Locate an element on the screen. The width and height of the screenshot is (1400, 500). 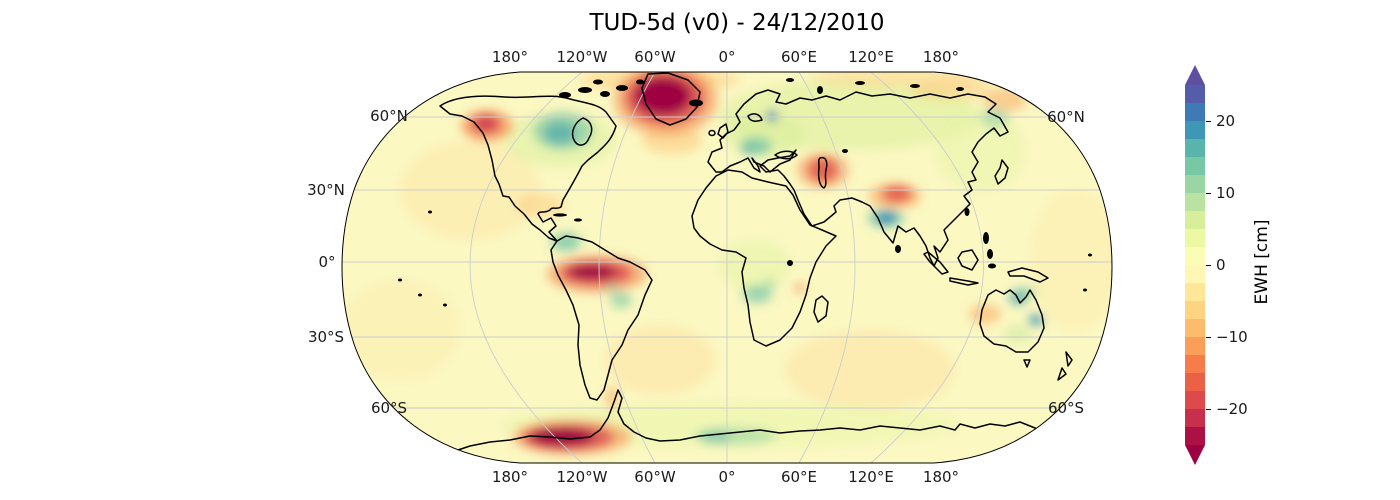
lon-label-top: 60°E is located at coordinates (799, 57).